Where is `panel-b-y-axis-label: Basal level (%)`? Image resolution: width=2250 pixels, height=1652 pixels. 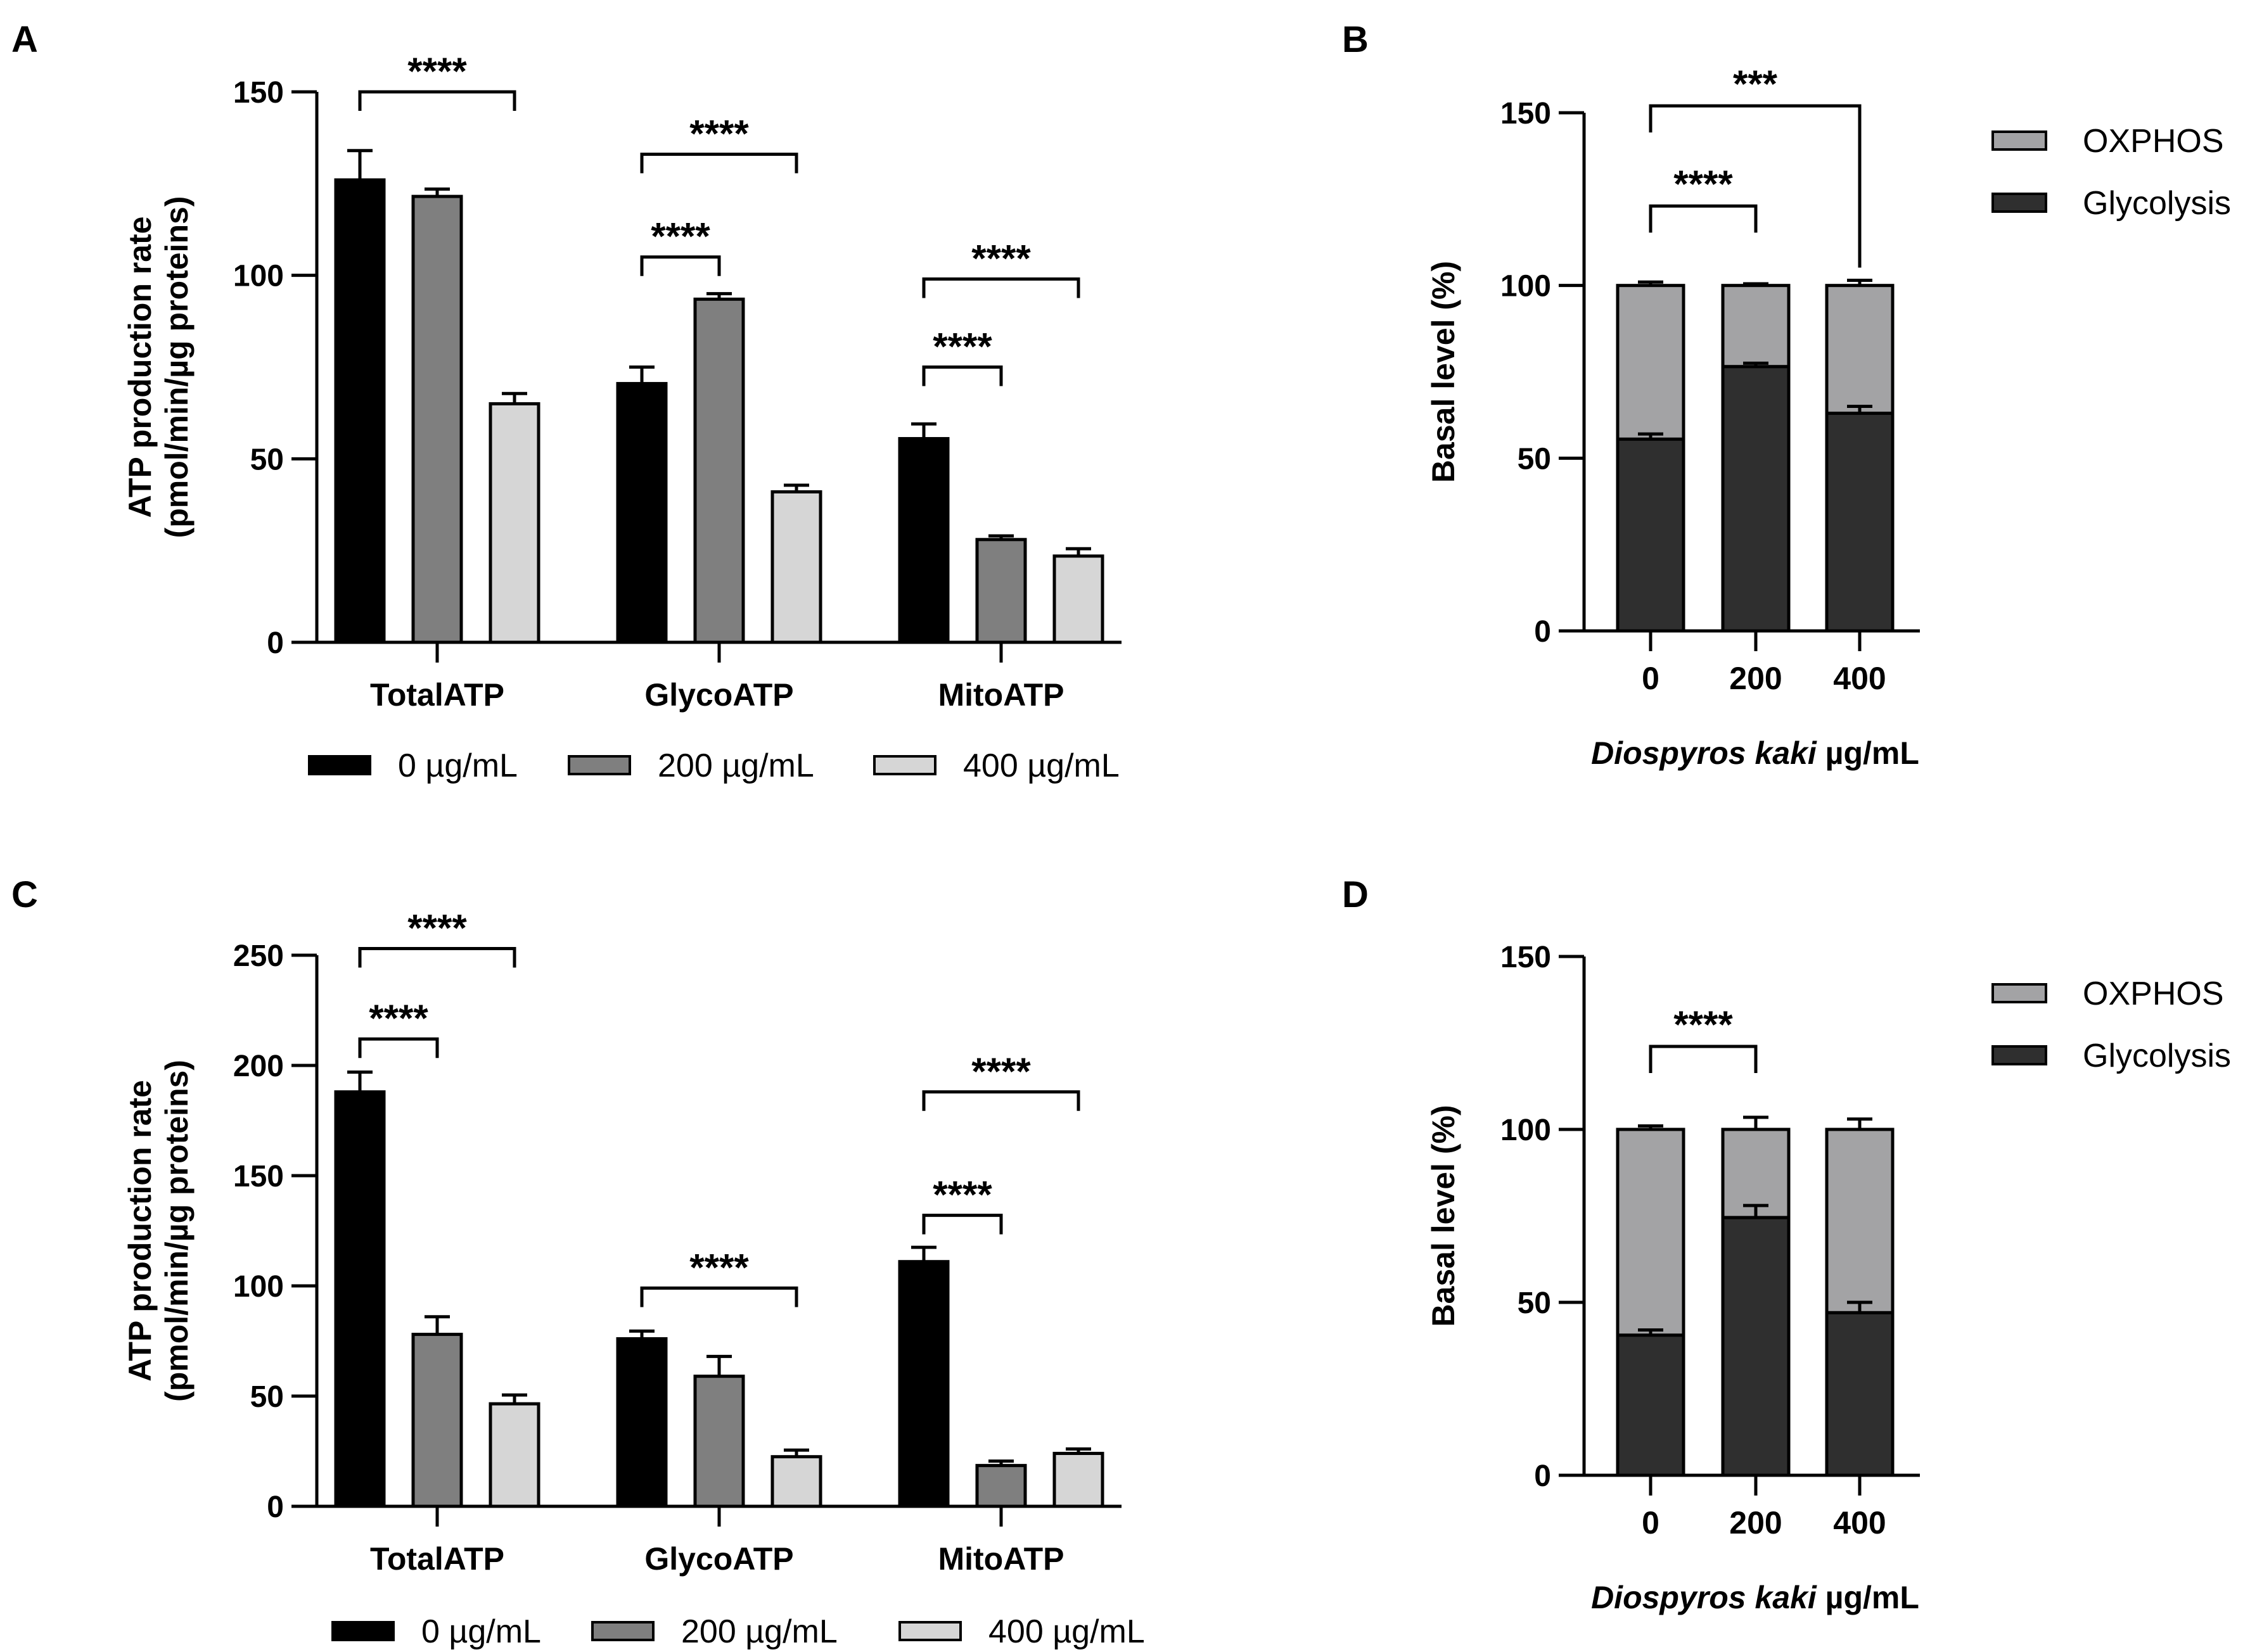 panel-b-y-axis-label: Basal level (%) is located at coordinates (1443, 372).